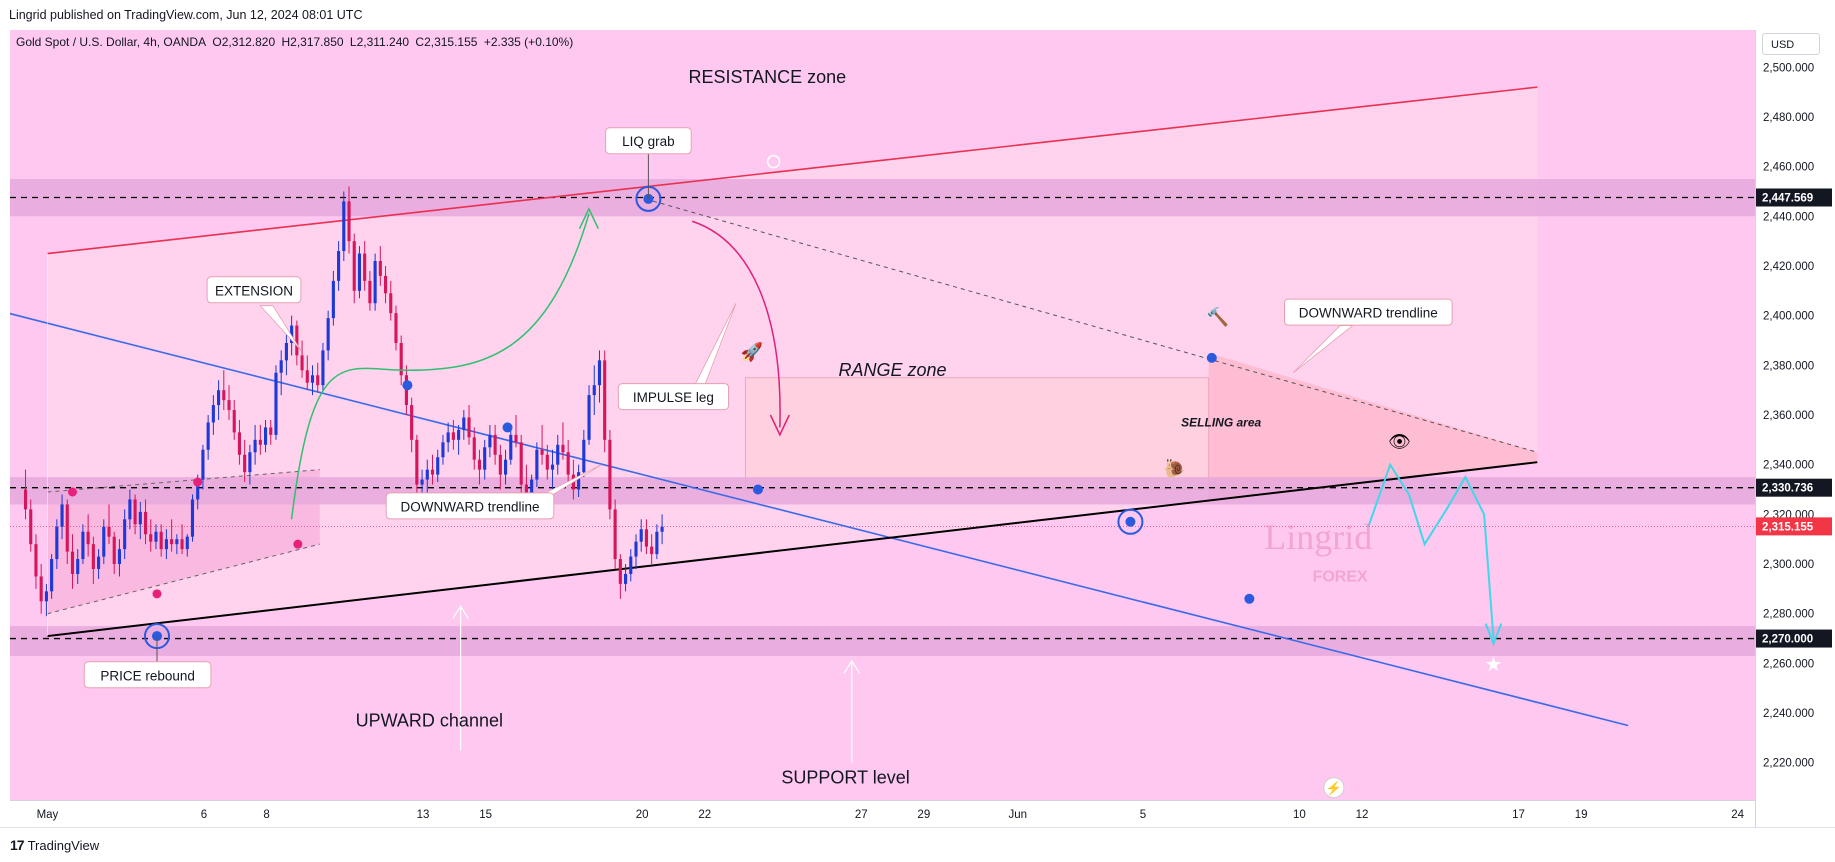  I want to click on tradingview-logo-icon: 17, so click(17, 845).